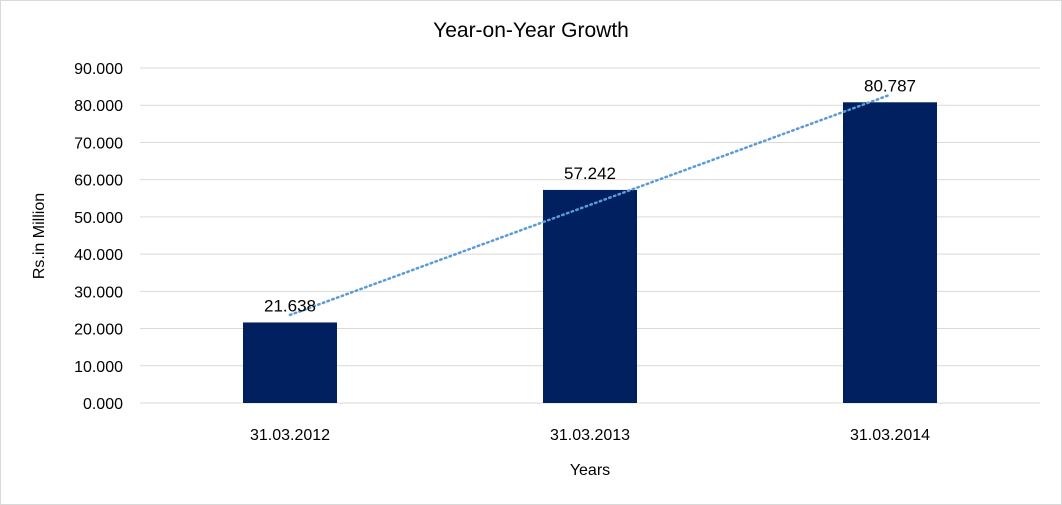 This screenshot has width=1062, height=505. I want to click on chart-title: Year-on-Year Growth, so click(531, 30).